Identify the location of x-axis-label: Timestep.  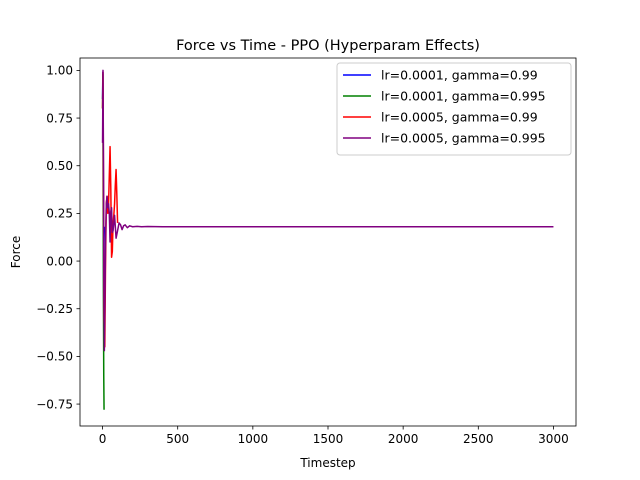
(327, 463).